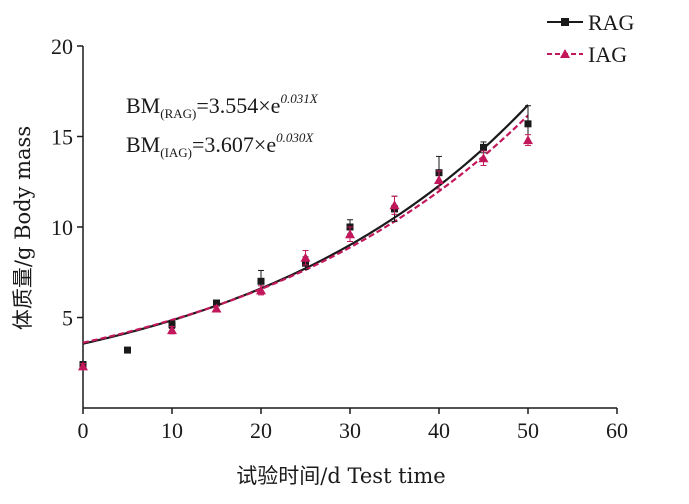 Image resolution: width=689 pixels, height=504 pixels. Describe the element at coordinates (261, 430) in the screenshot. I see `x-tick-label: 20` at that location.